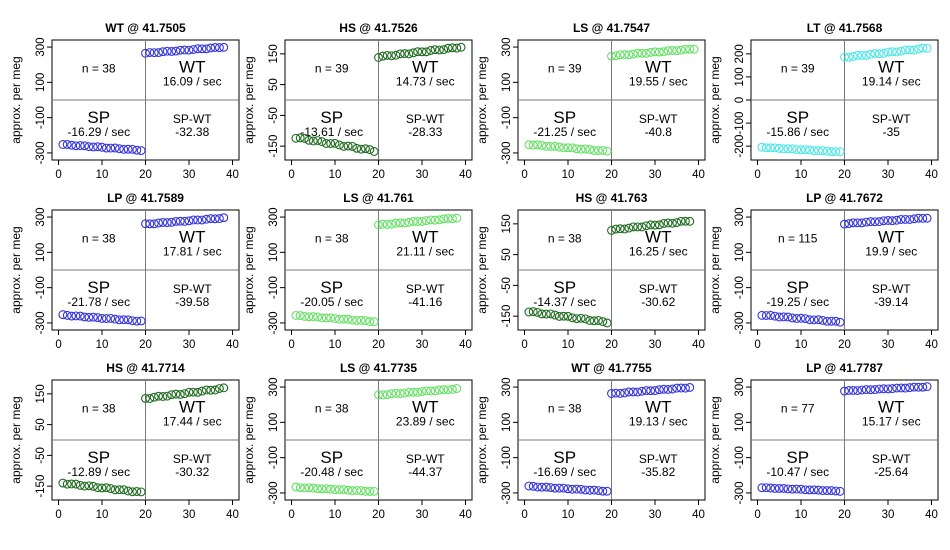  What do you see at coordinates (507, 285) in the screenshot?
I see `y-tick-label: -50` at bounding box center [507, 285].